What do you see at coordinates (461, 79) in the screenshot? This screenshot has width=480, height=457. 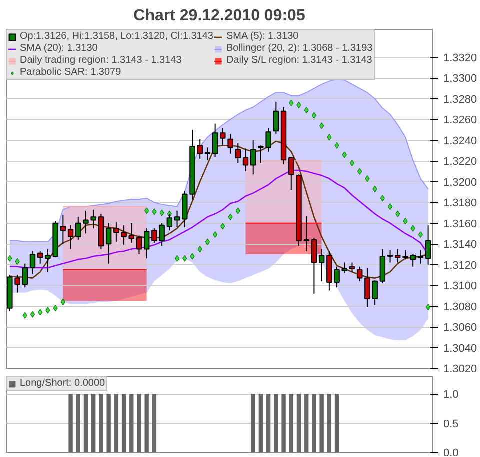 I see `y-tick-label: 1.3300` at bounding box center [461, 79].